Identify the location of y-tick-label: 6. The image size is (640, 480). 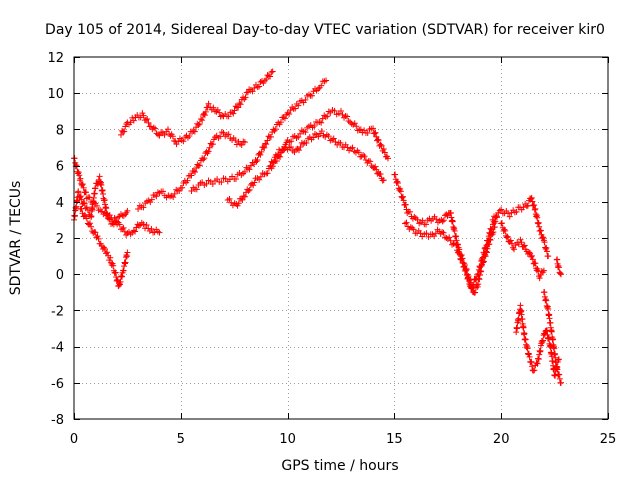
(60, 167).